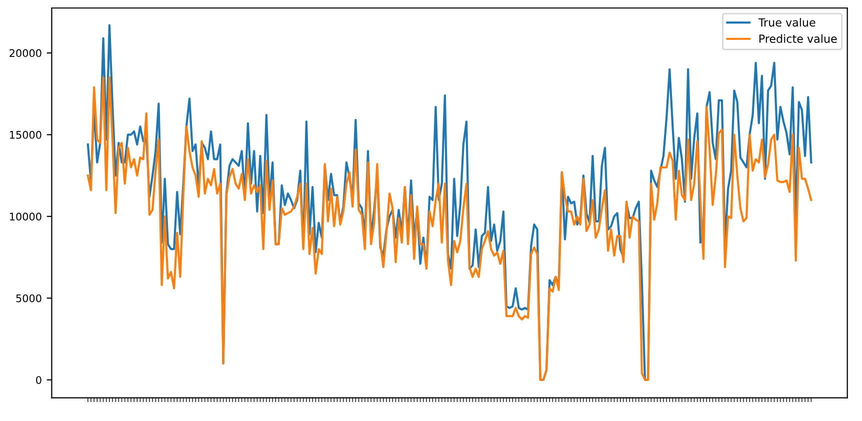 This screenshot has height=421, width=862. What do you see at coordinates (26, 134) in the screenshot?
I see `y-tick-label: 15000` at bounding box center [26, 134].